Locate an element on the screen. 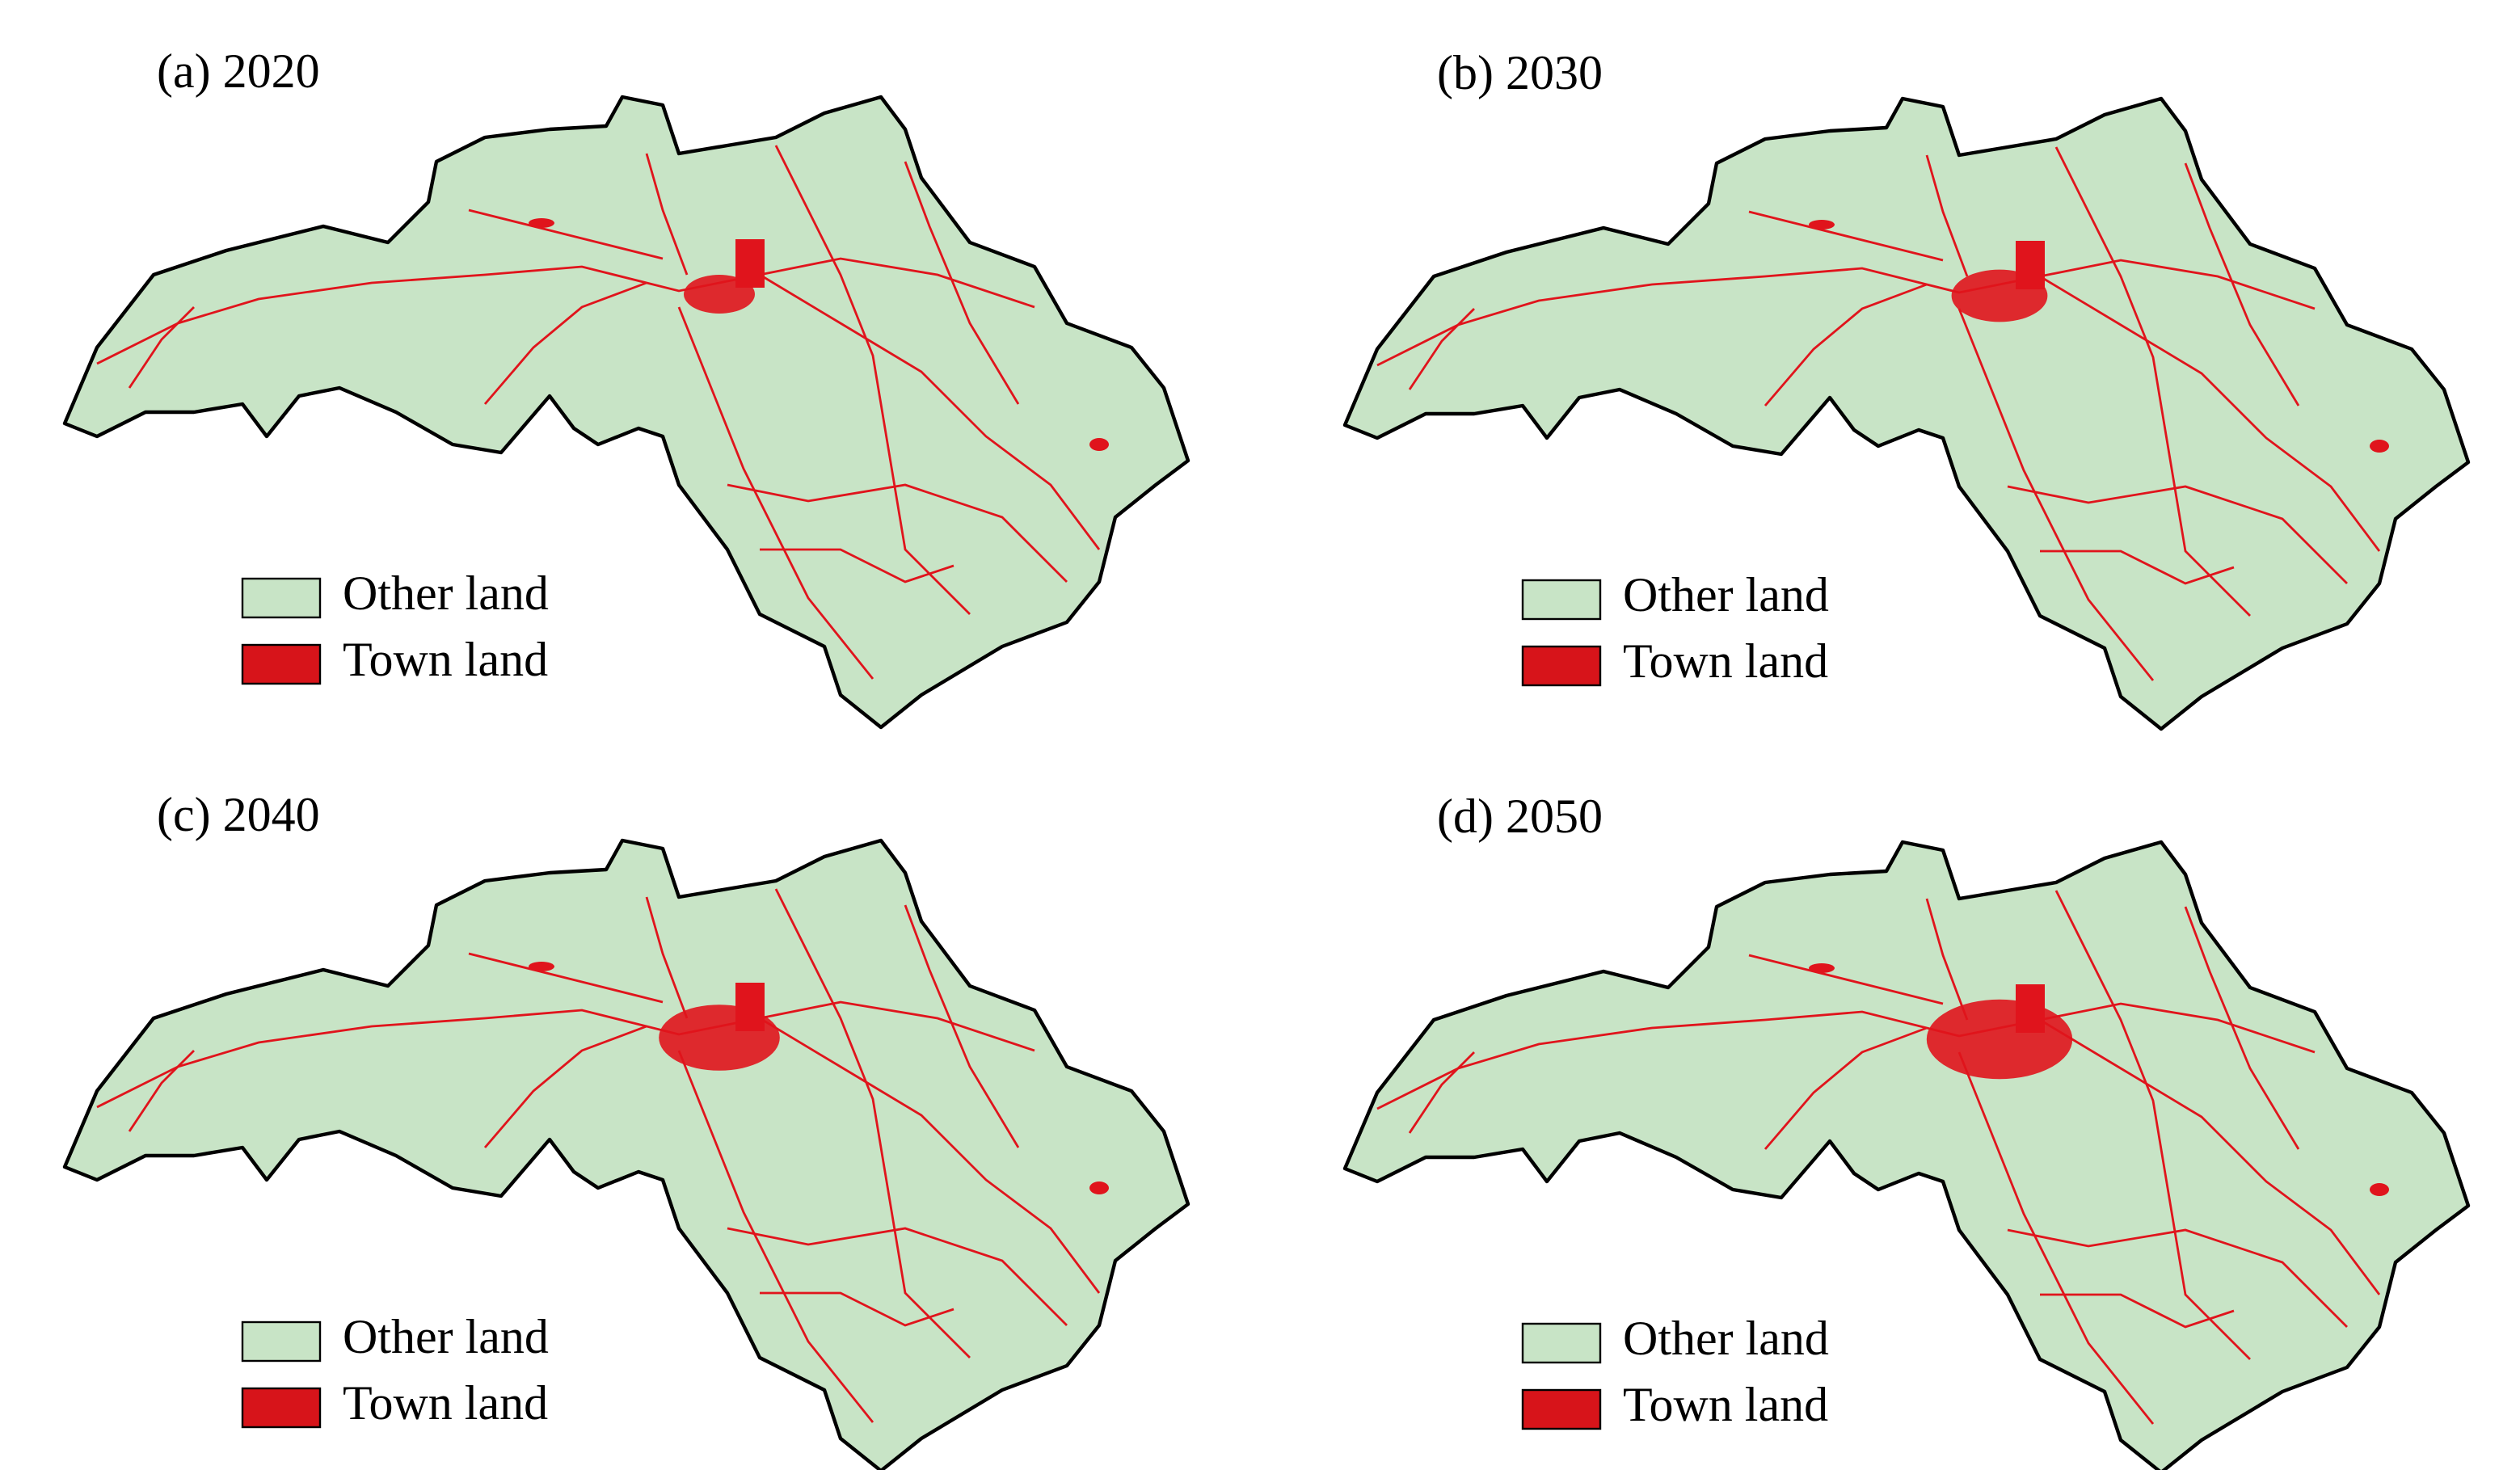 This screenshot has width=2520, height=1470. panel-title: (c) 2040 is located at coordinates (238, 814).